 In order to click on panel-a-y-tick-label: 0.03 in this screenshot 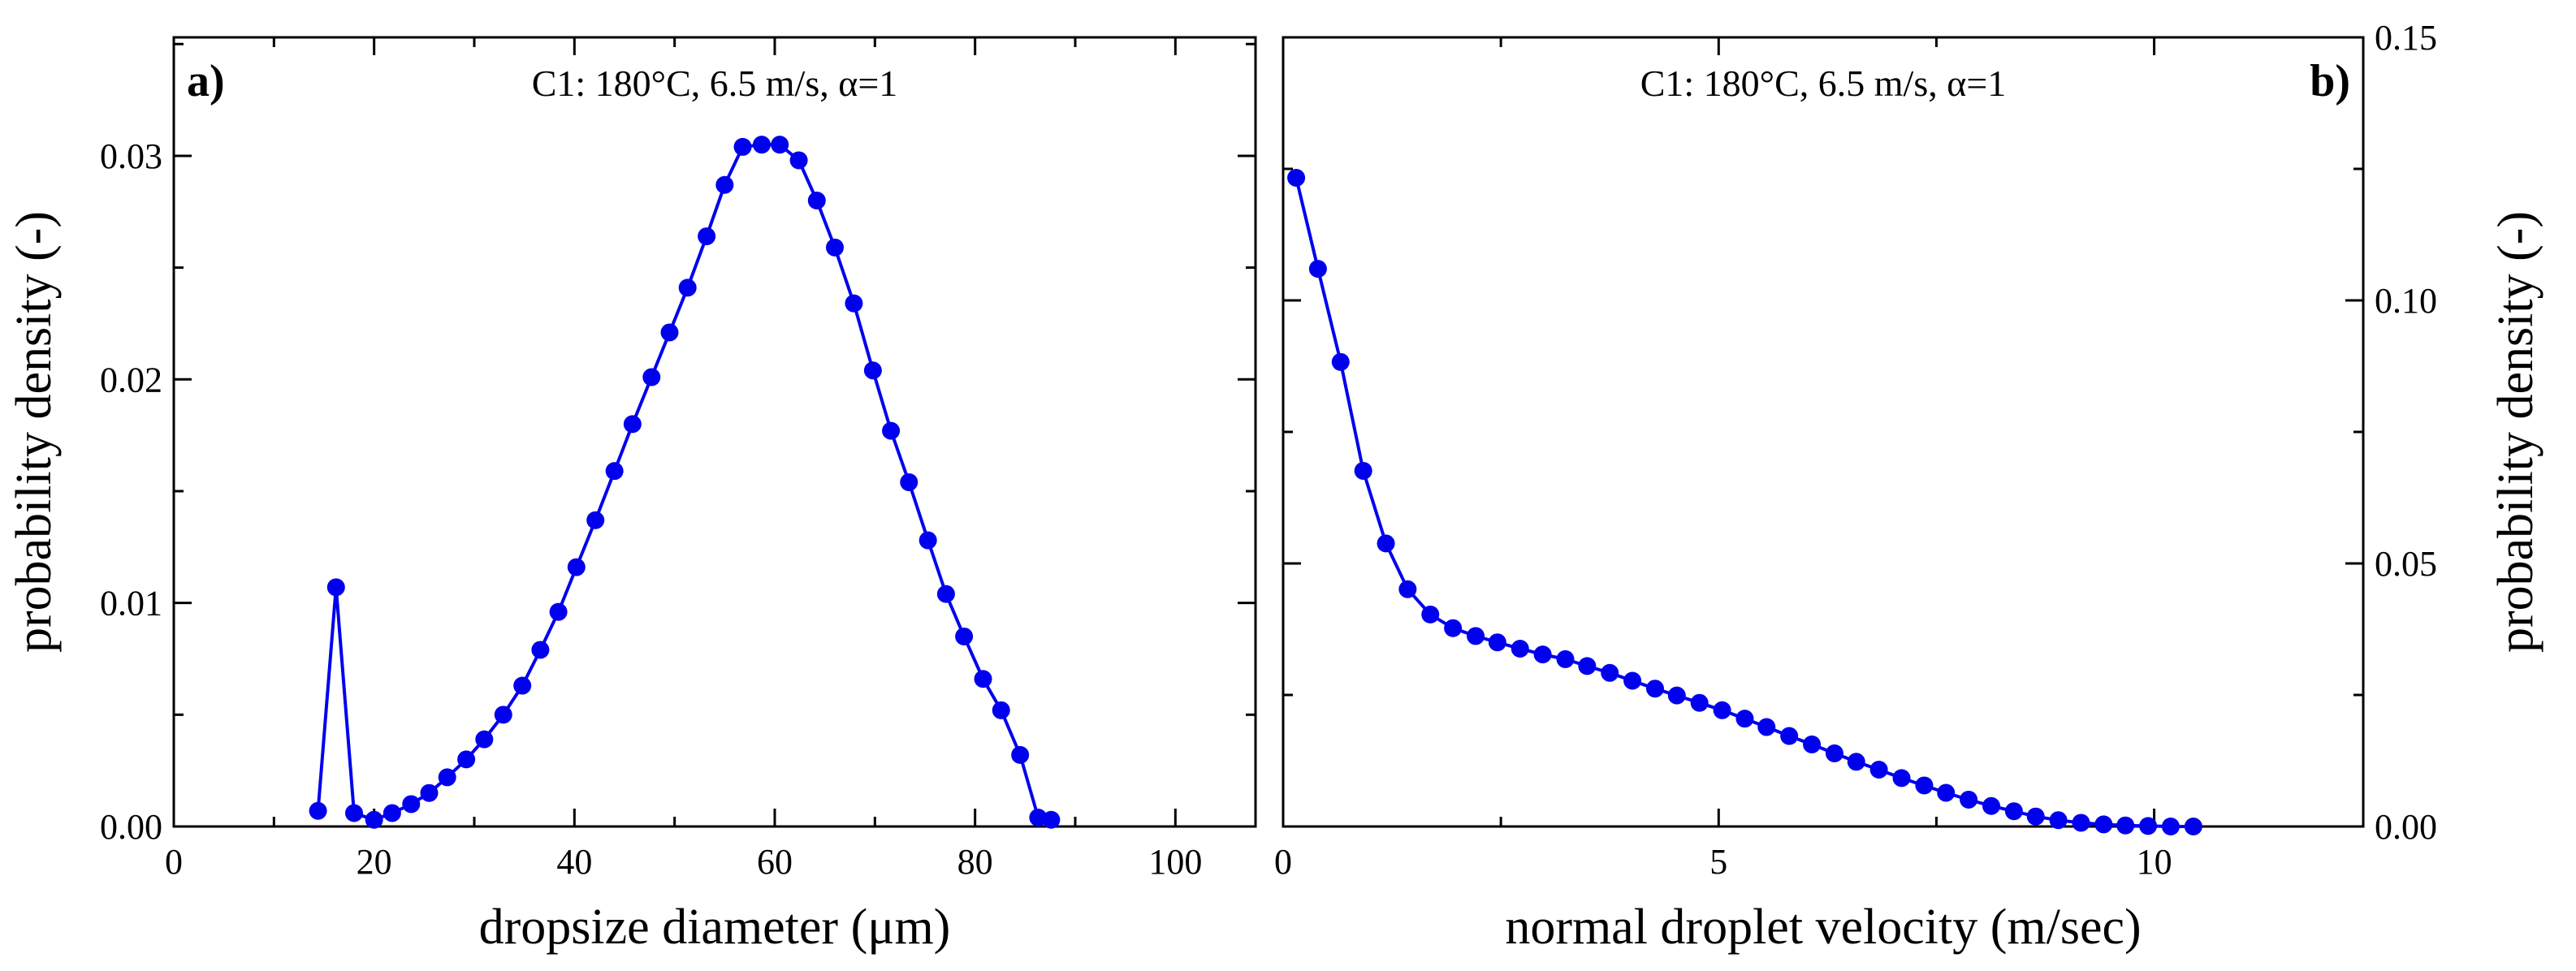, I will do `click(131, 156)`.